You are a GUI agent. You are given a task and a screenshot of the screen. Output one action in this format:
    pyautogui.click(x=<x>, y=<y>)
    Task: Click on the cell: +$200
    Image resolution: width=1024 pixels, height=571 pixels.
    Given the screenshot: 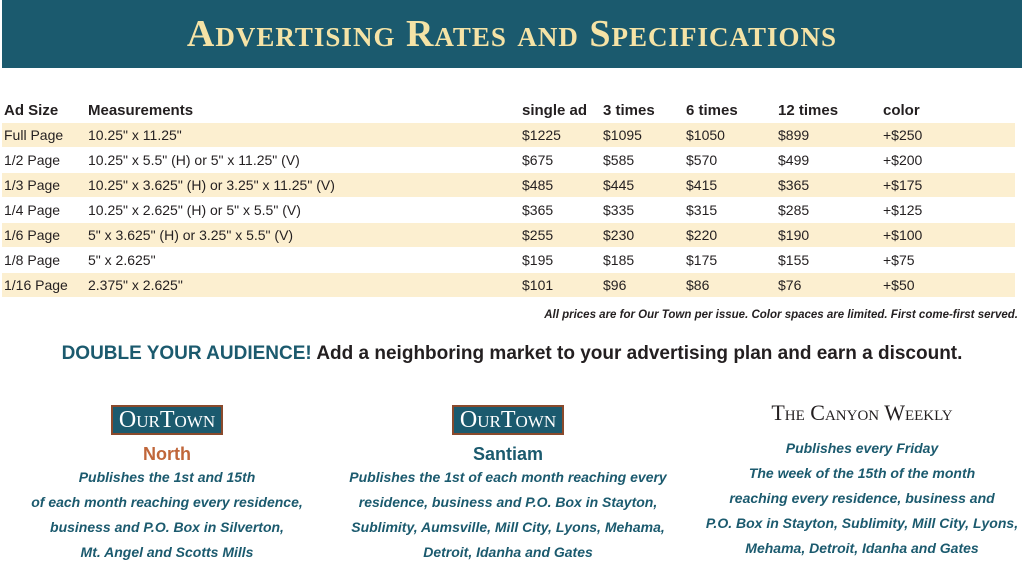 What is the action you would take?
    pyautogui.click(x=903, y=160)
    